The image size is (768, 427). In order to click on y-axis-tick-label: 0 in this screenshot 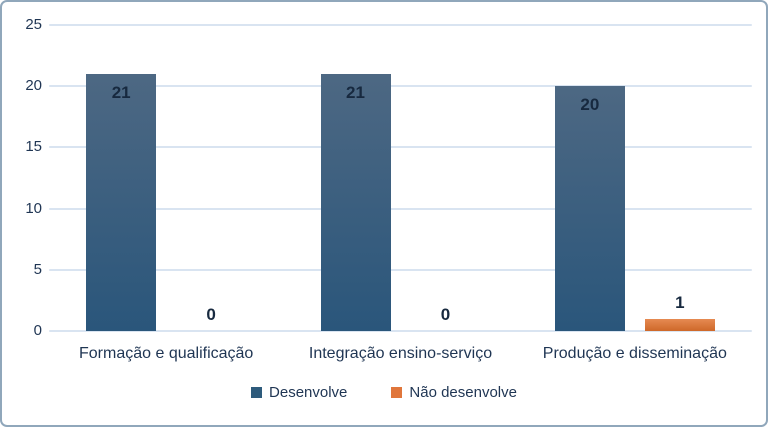, I will do `click(37, 330)`.